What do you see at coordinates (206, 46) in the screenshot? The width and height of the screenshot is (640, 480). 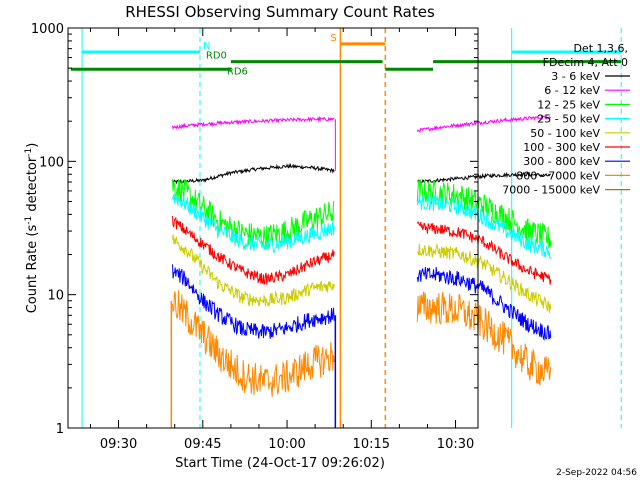 I see `flag-label: N` at bounding box center [206, 46].